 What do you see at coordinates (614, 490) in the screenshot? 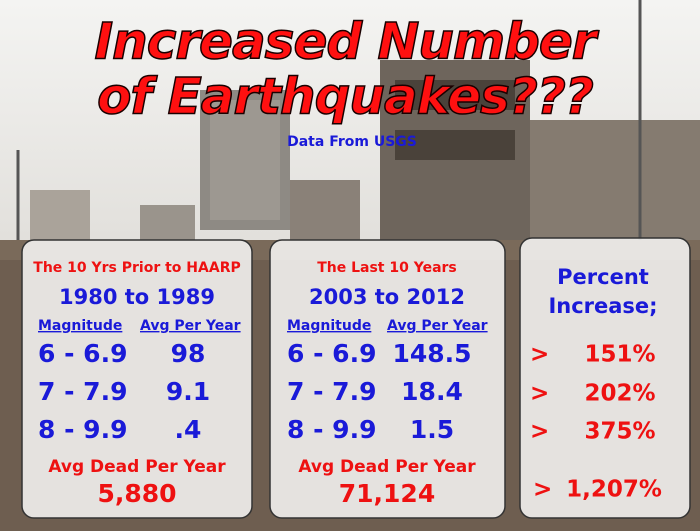
I see `increase-value: 1,207%` at bounding box center [614, 490].